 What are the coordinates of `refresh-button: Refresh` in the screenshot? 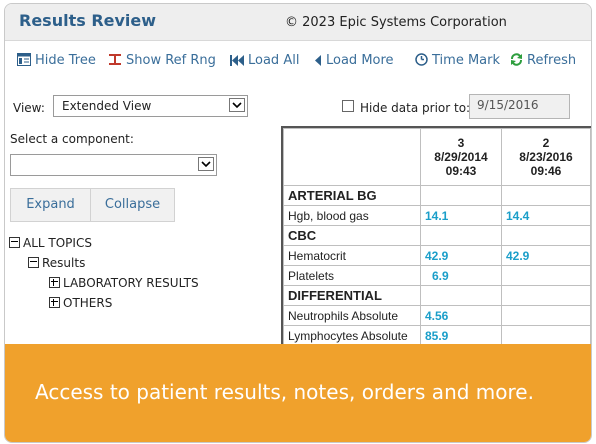 It's located at (543, 61).